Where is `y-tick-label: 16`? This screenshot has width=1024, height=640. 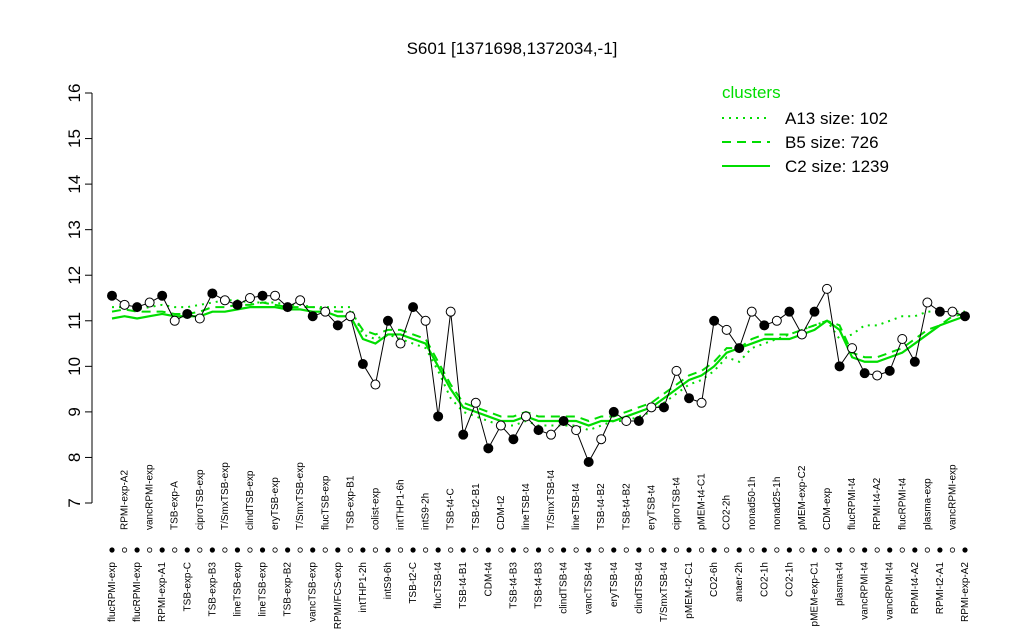 y-tick-label: 16 is located at coordinates (74, 93).